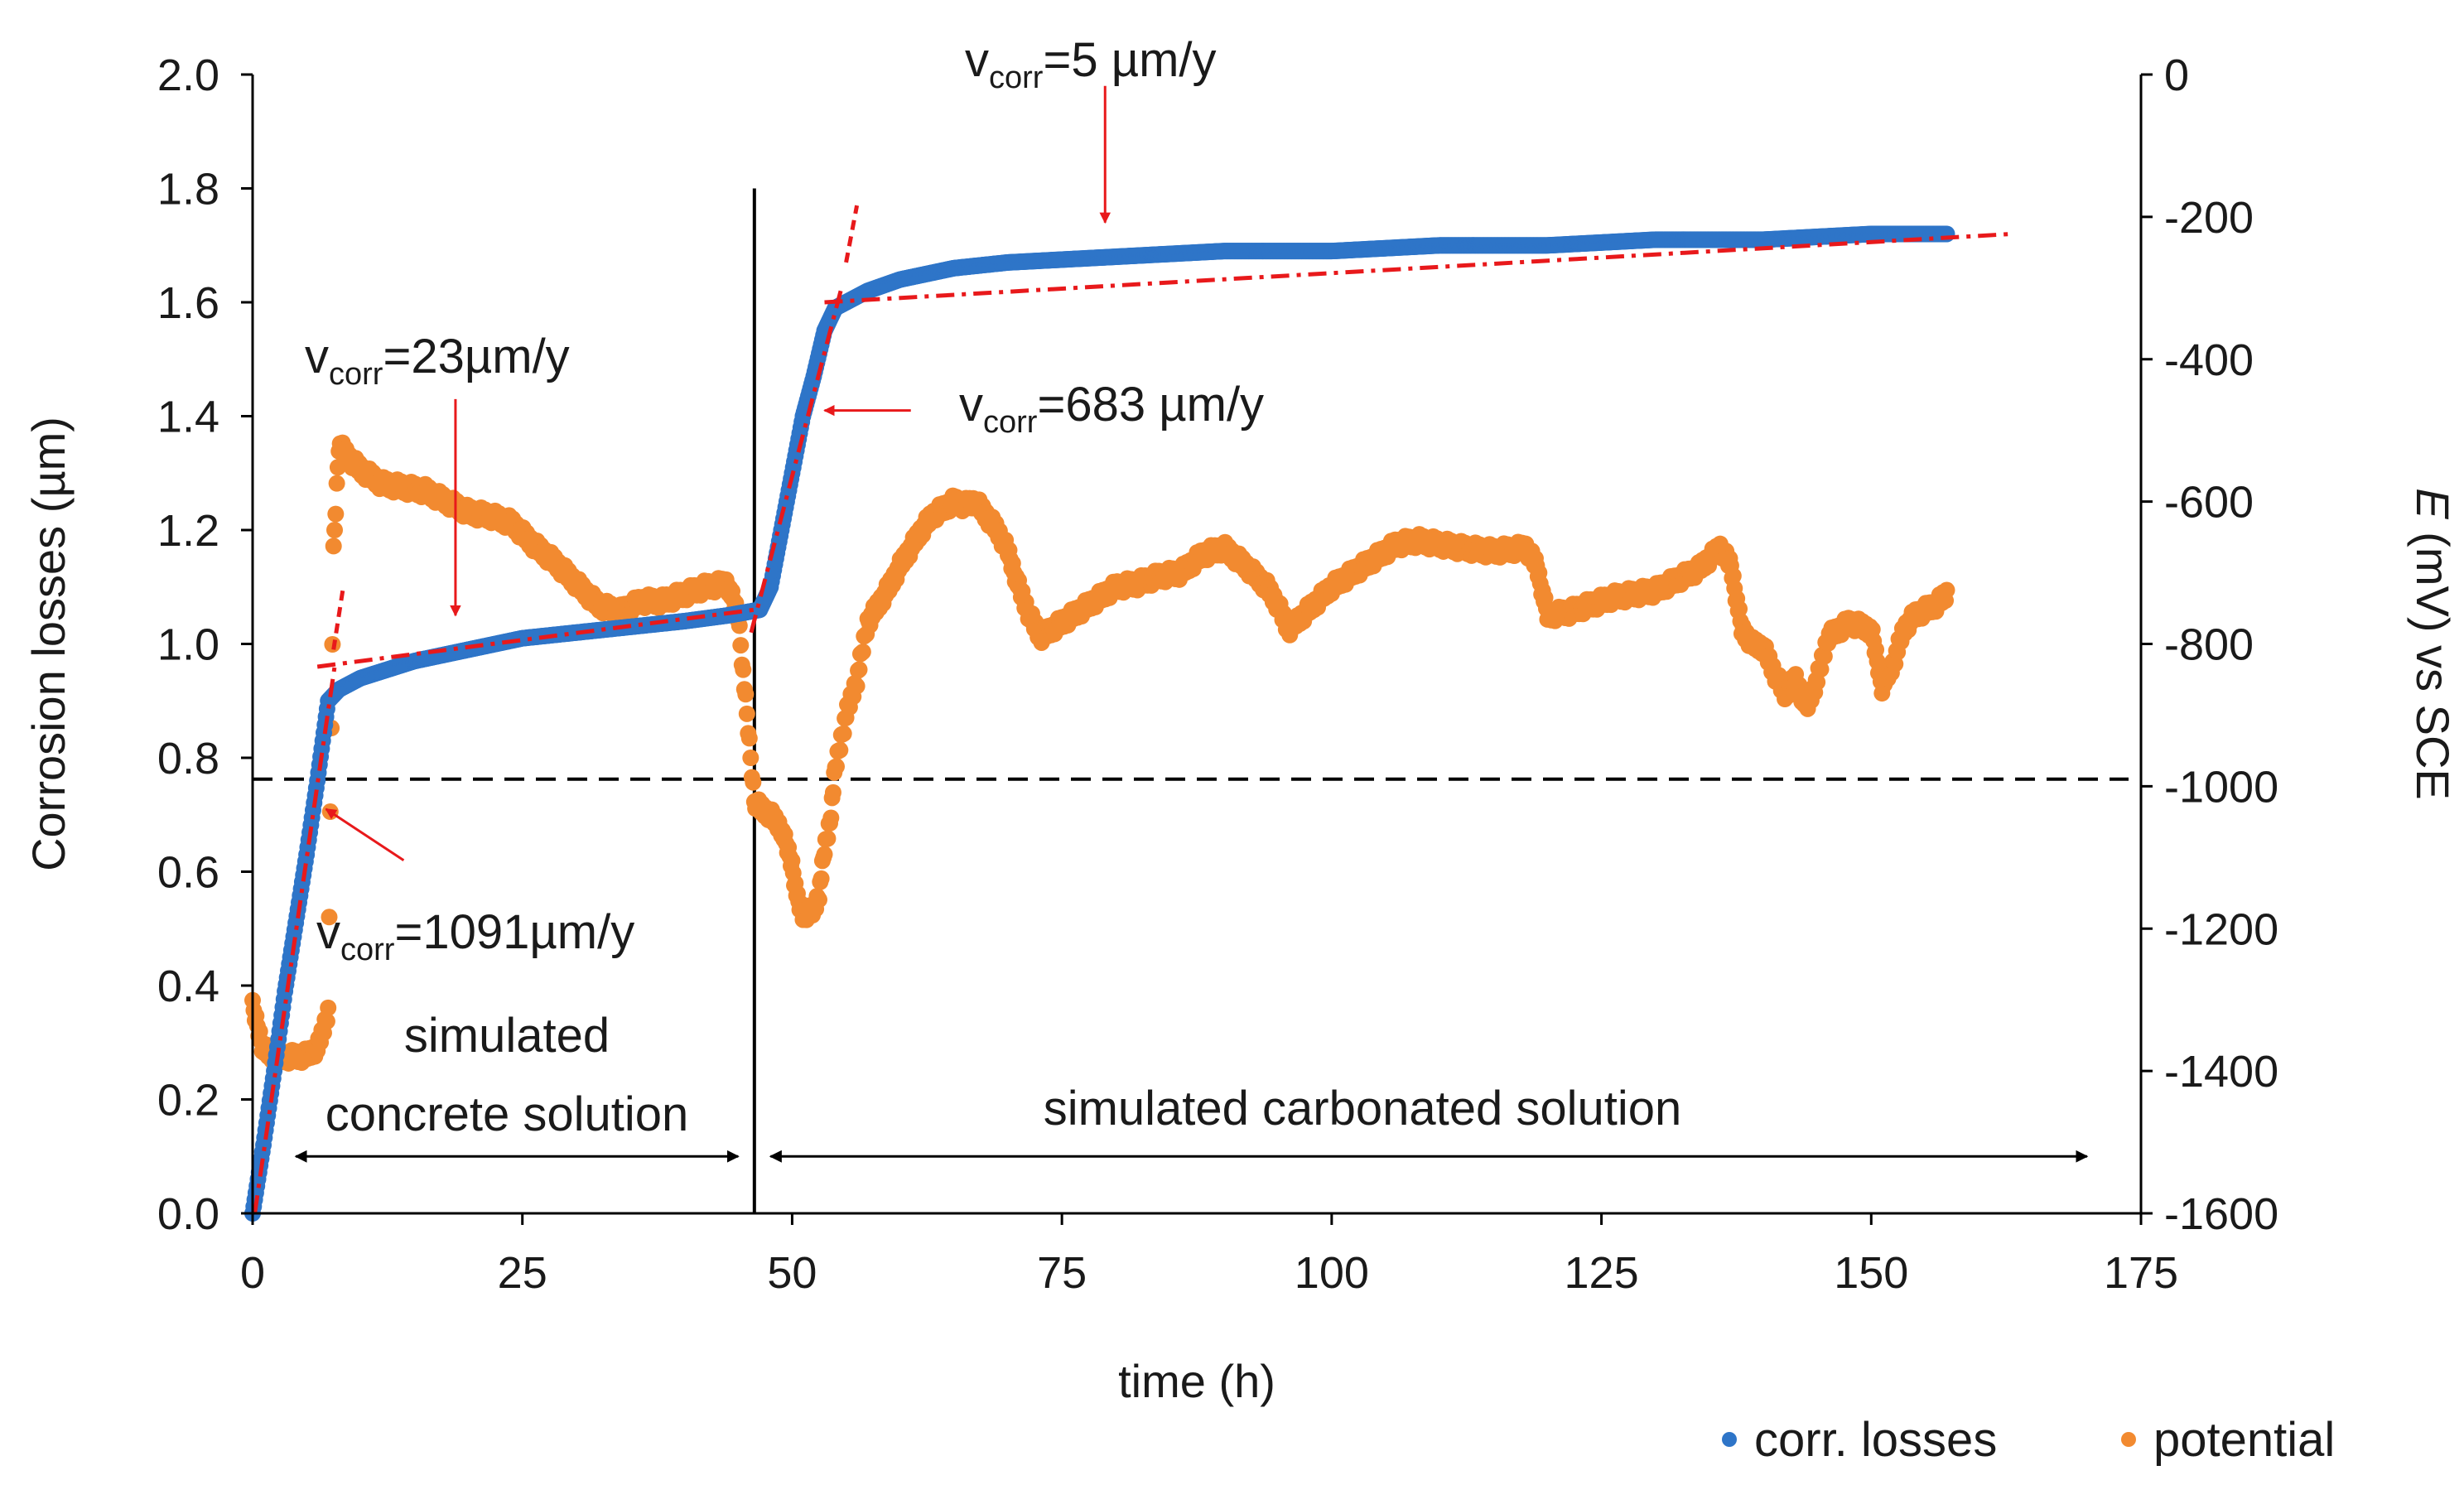  Describe the element at coordinates (2209, 218) in the screenshot. I see `y2-tick-label: -200` at that location.